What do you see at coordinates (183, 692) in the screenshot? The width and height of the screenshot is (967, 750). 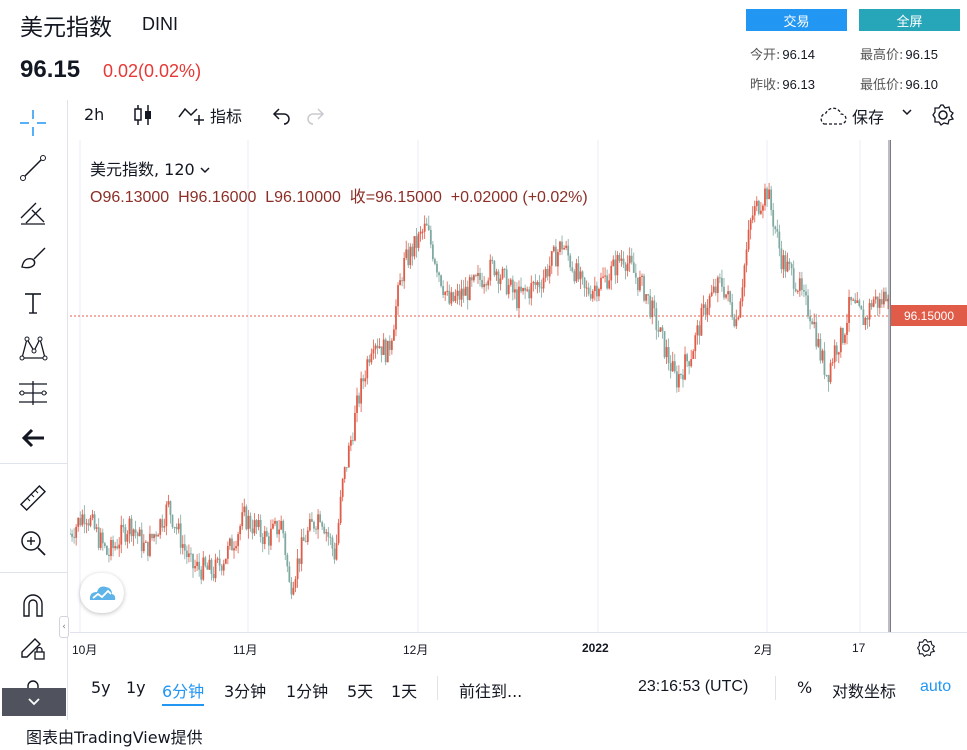 I see `range-6min: 6分钟` at bounding box center [183, 692].